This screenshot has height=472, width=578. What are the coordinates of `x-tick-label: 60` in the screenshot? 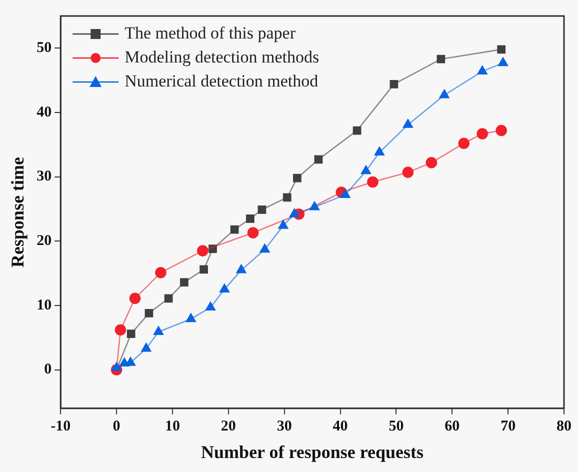 It's located at (452, 426).